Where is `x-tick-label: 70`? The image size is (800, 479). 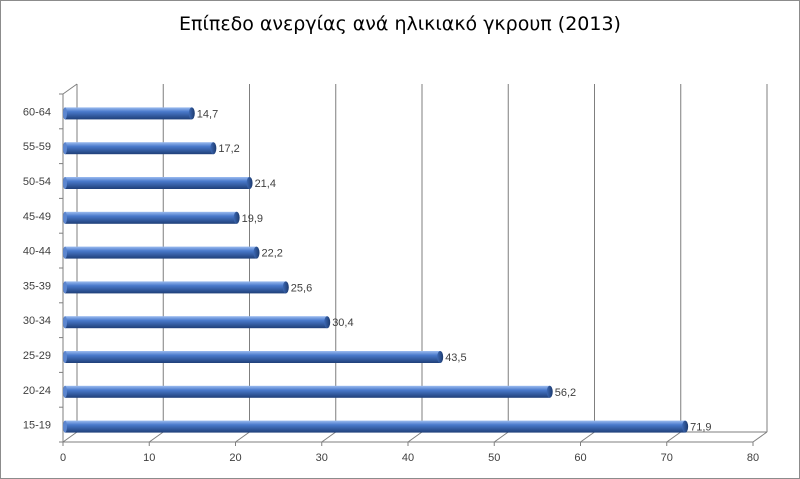 x-tick-label: 70 is located at coordinates (667, 458).